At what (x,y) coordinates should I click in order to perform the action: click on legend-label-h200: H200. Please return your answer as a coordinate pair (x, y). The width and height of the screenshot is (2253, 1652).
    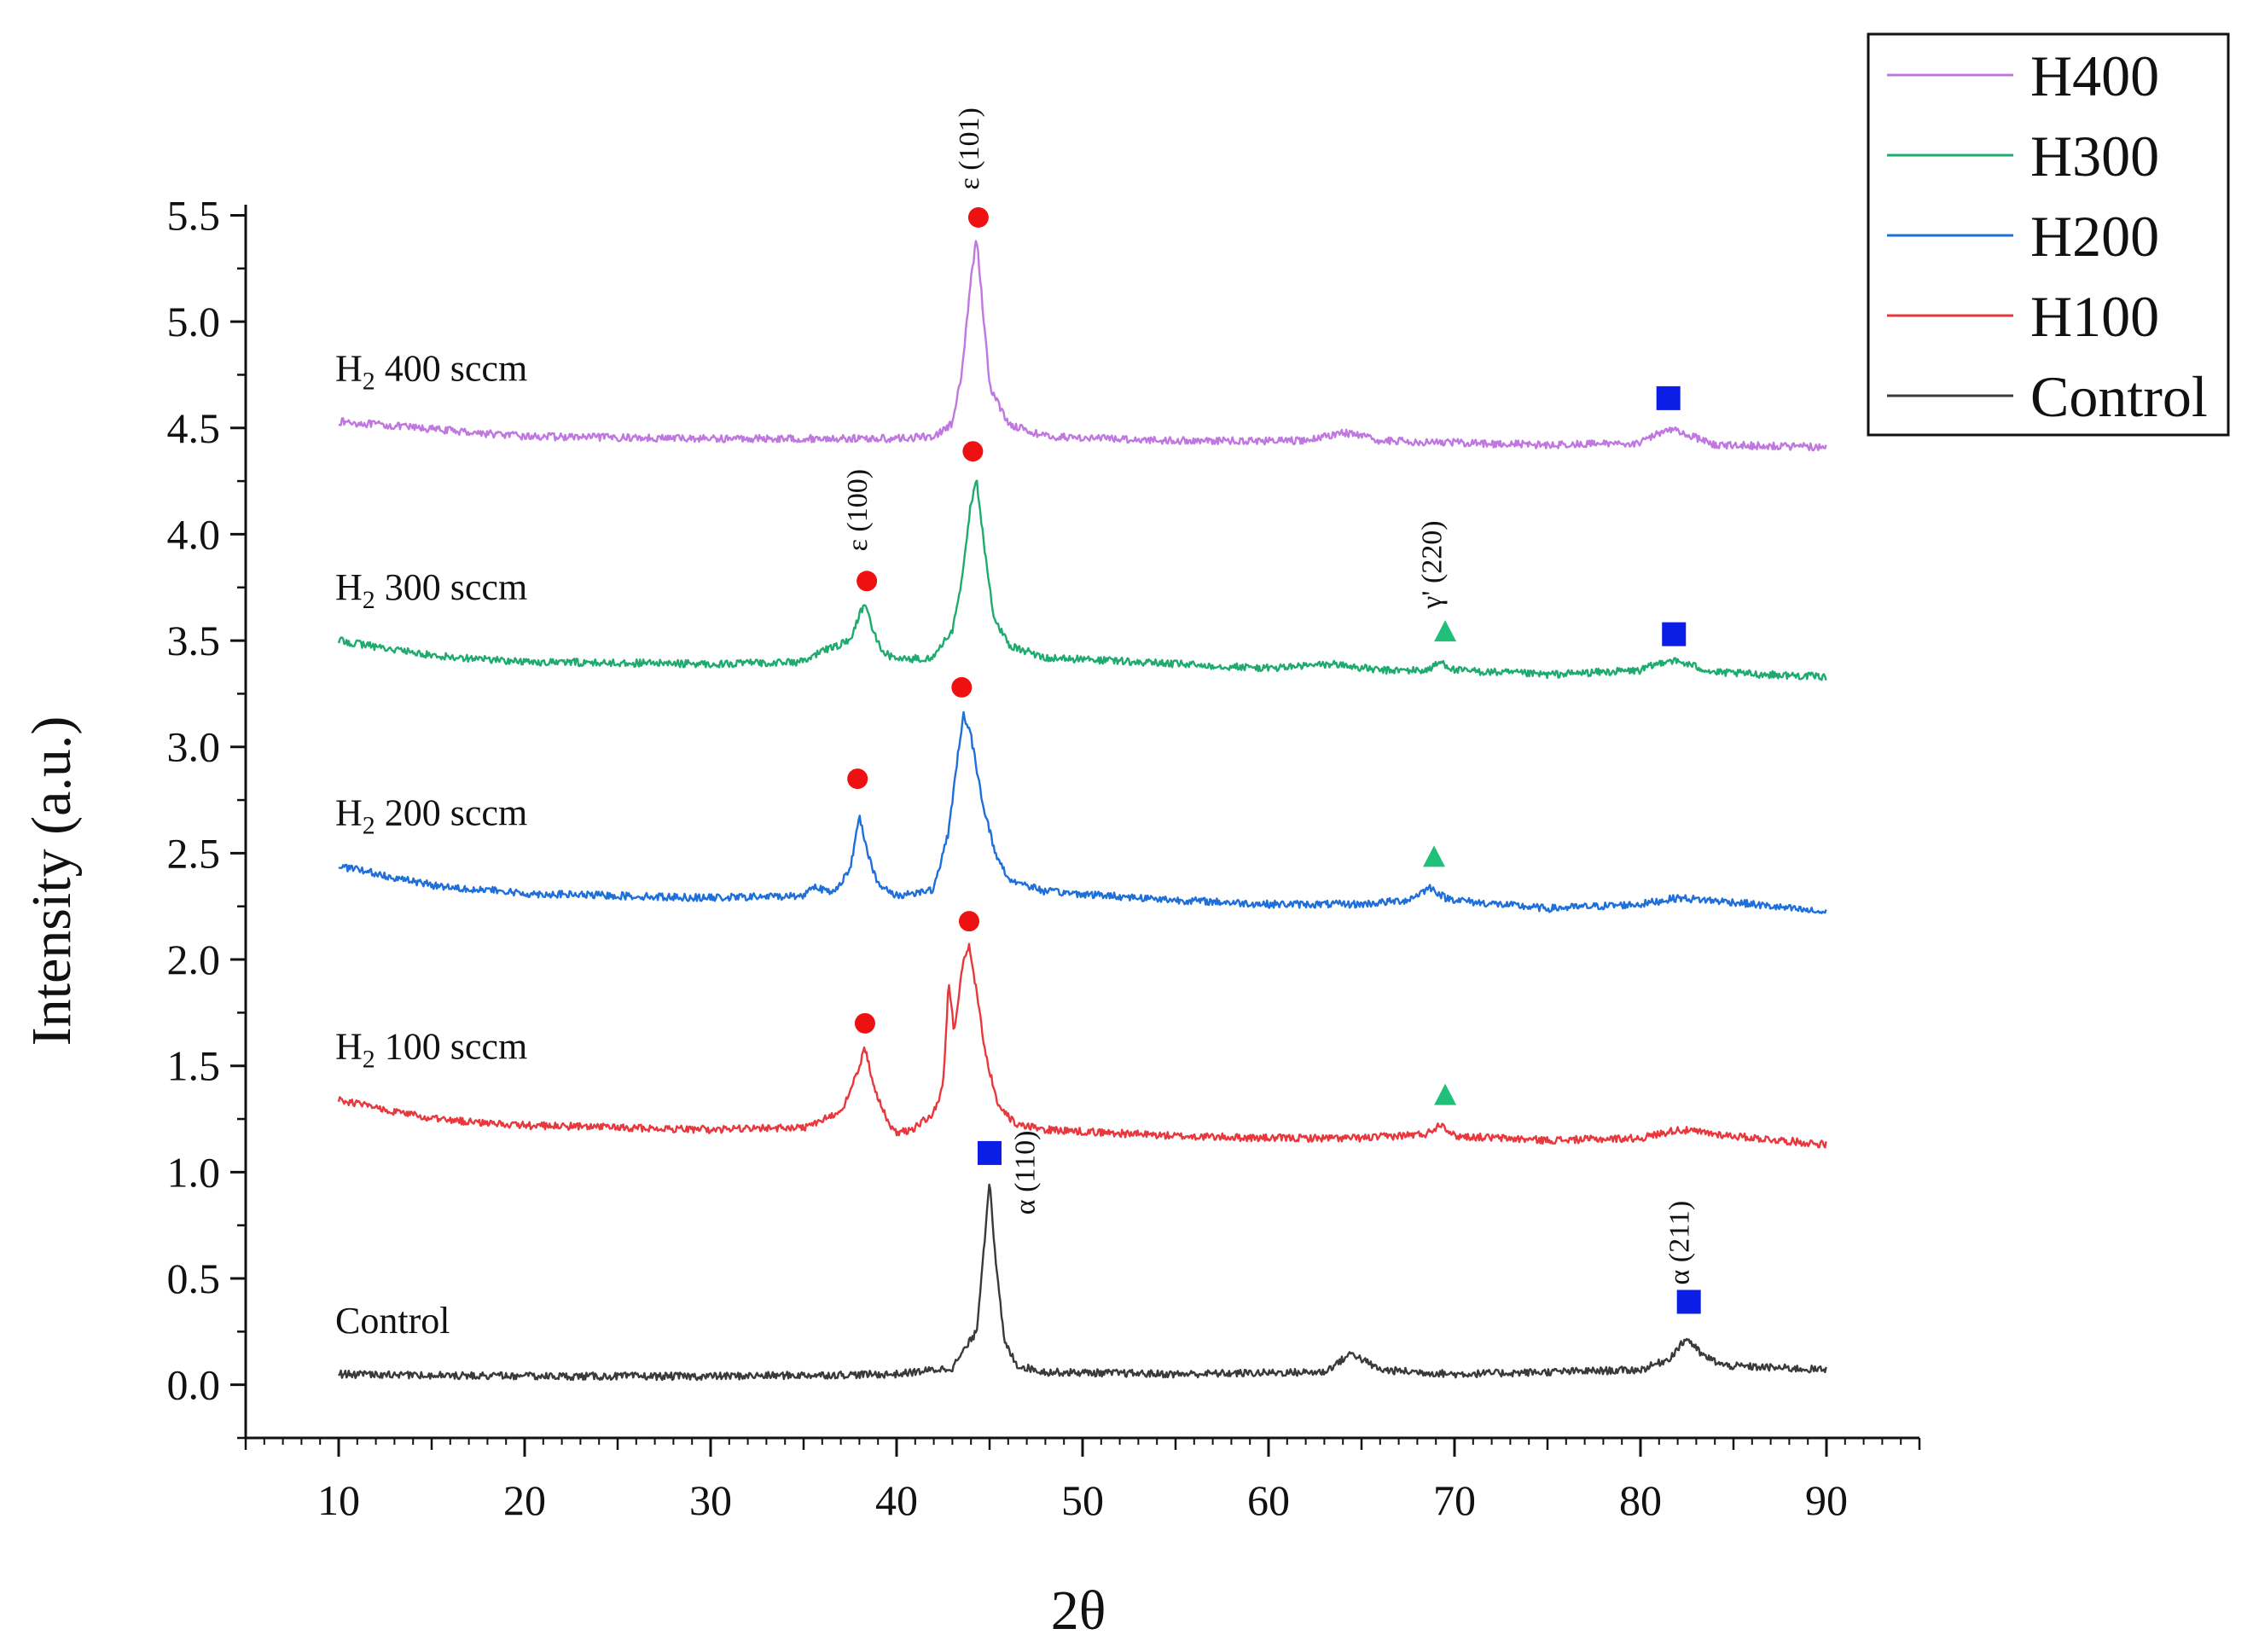
    Looking at the image, I should click on (2095, 237).